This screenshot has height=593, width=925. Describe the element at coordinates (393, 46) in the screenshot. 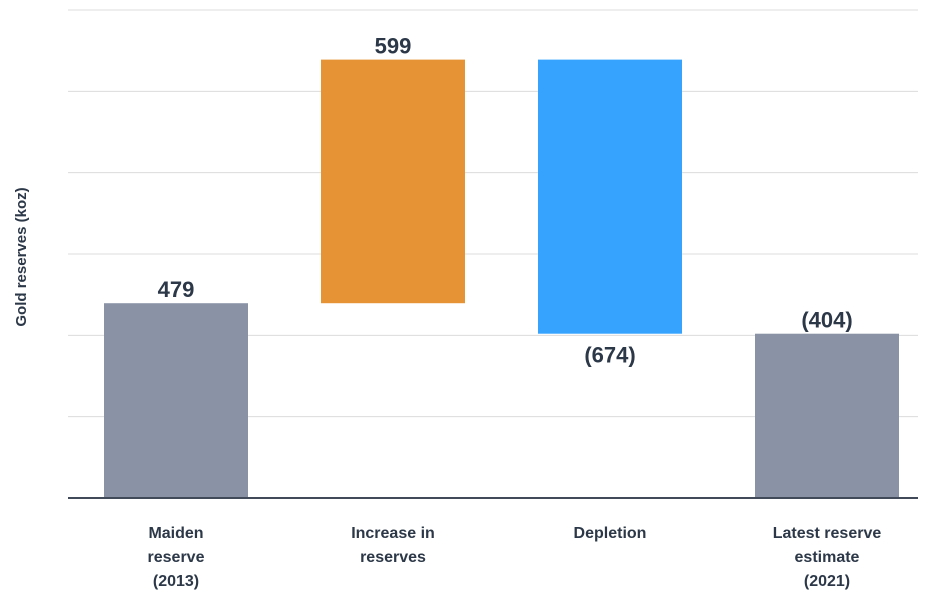

I see `data-label: 599` at that location.